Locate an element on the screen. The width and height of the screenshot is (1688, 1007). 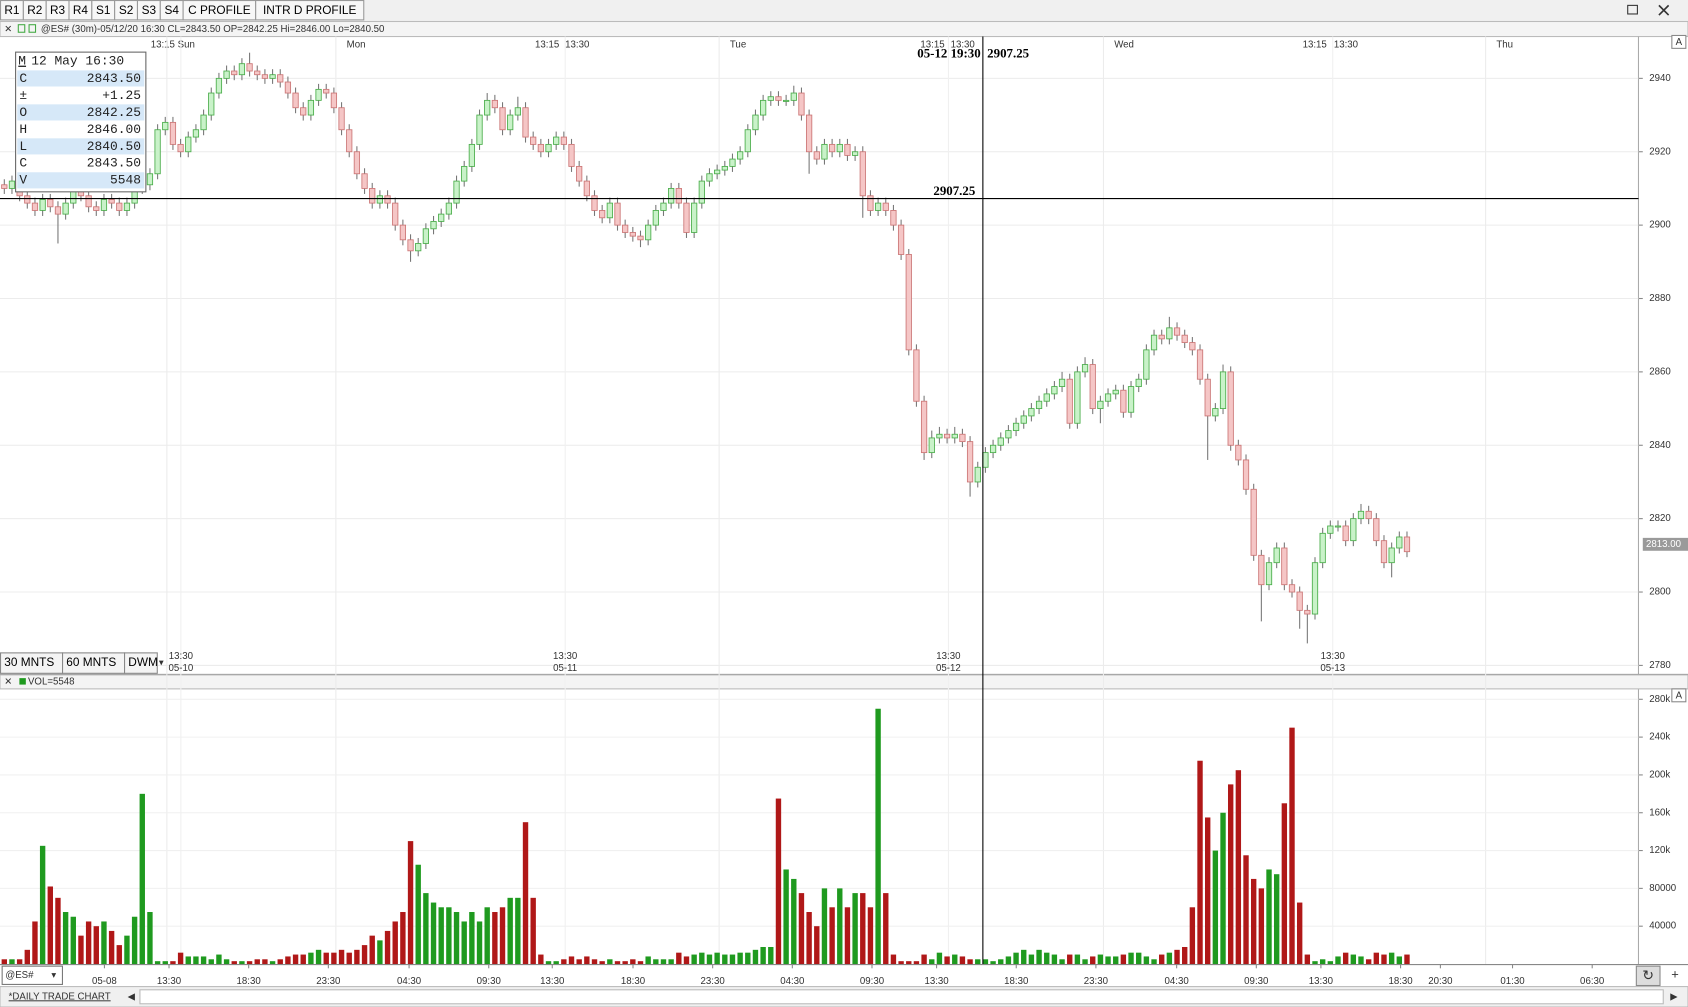
data-window-key: C is located at coordinates (23, 78).